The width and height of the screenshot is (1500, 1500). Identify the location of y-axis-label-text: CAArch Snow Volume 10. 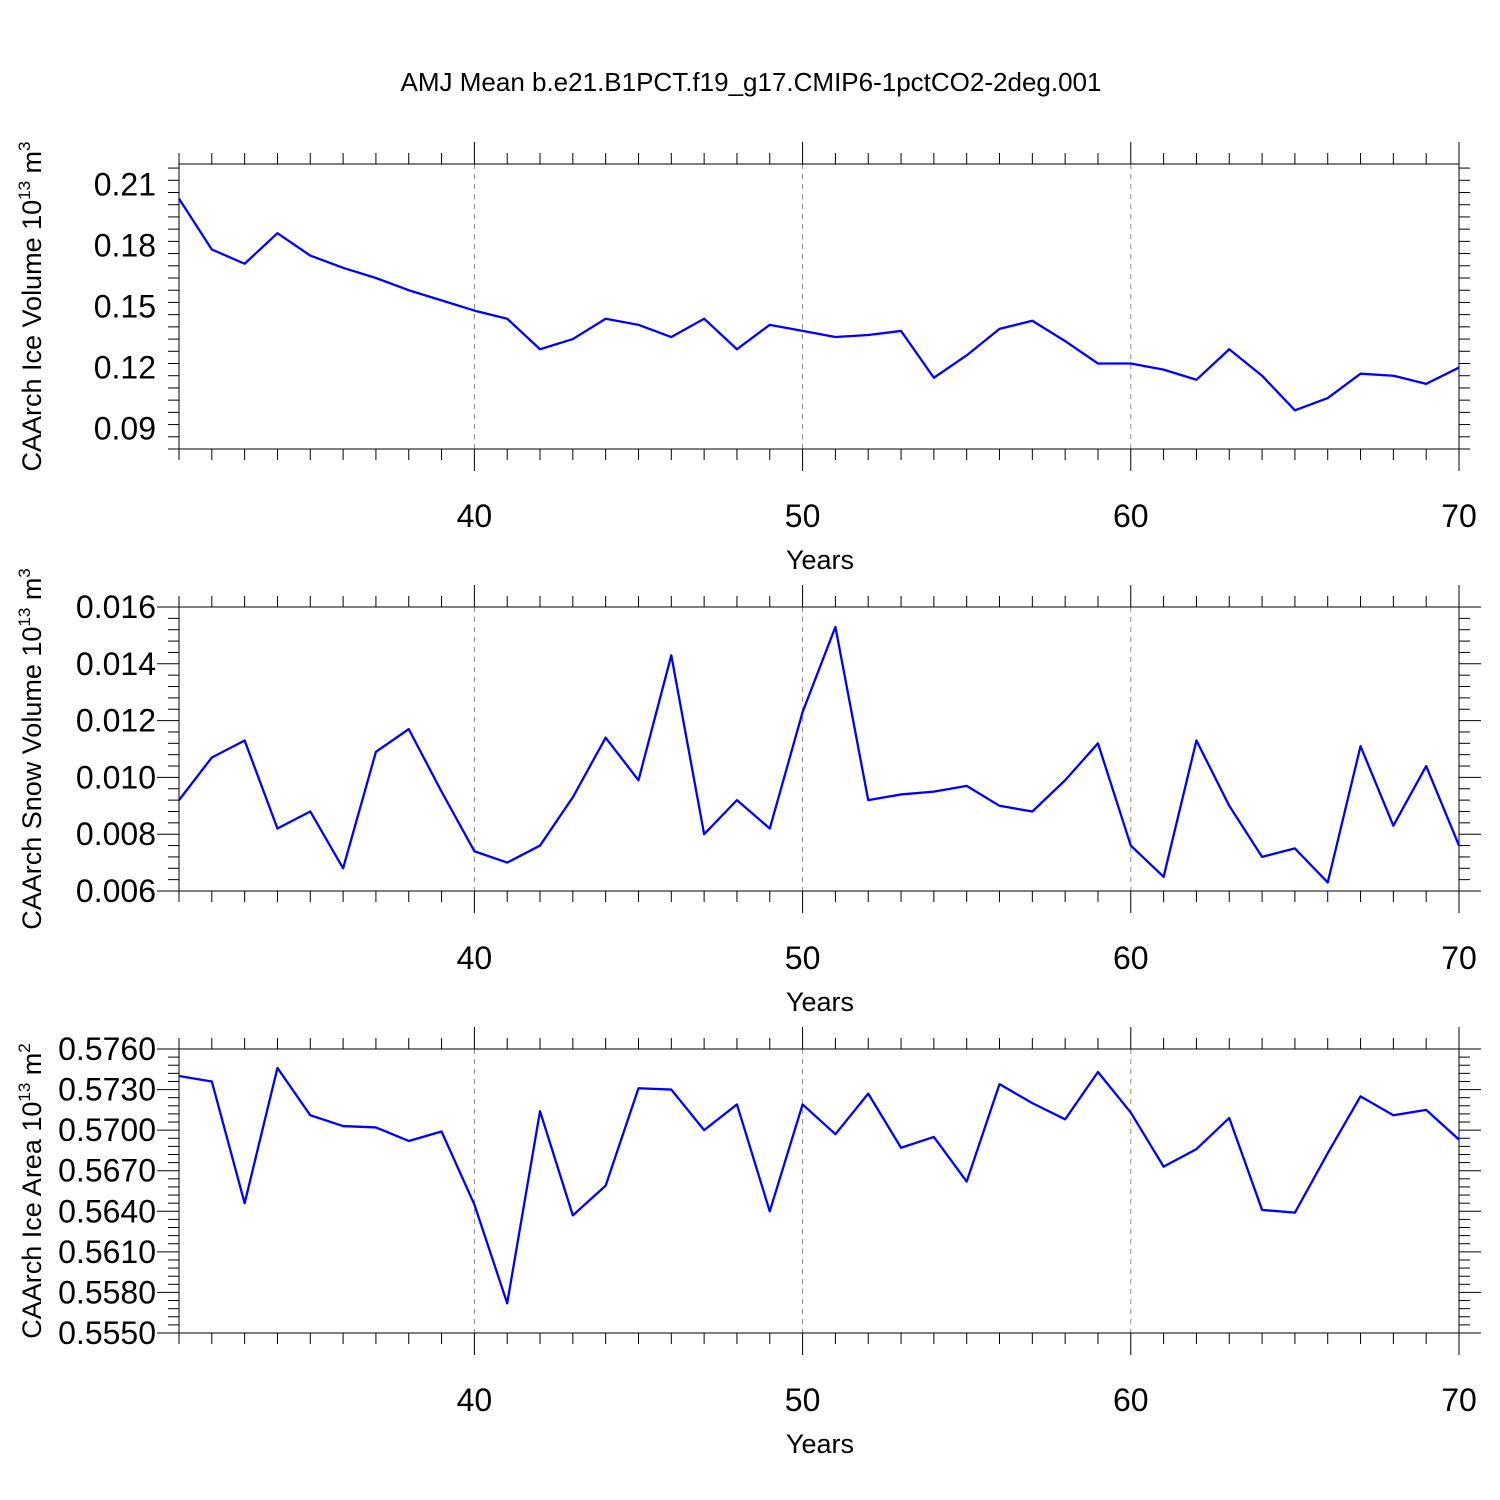
(32, 778).